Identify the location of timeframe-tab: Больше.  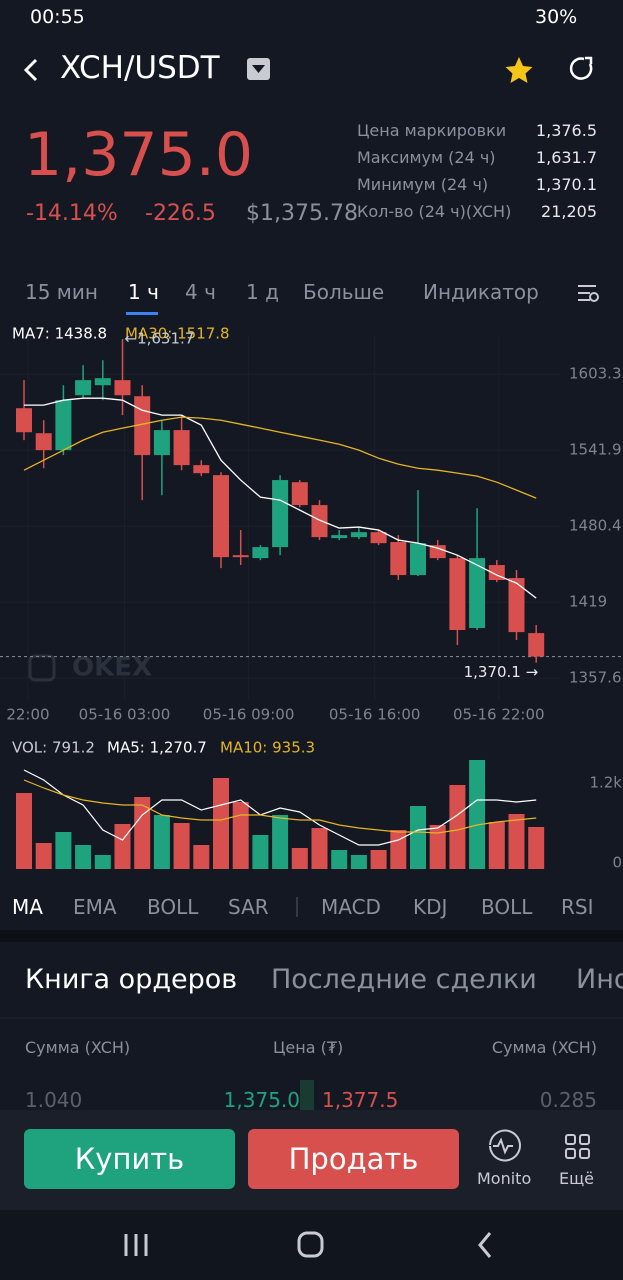
(344, 292).